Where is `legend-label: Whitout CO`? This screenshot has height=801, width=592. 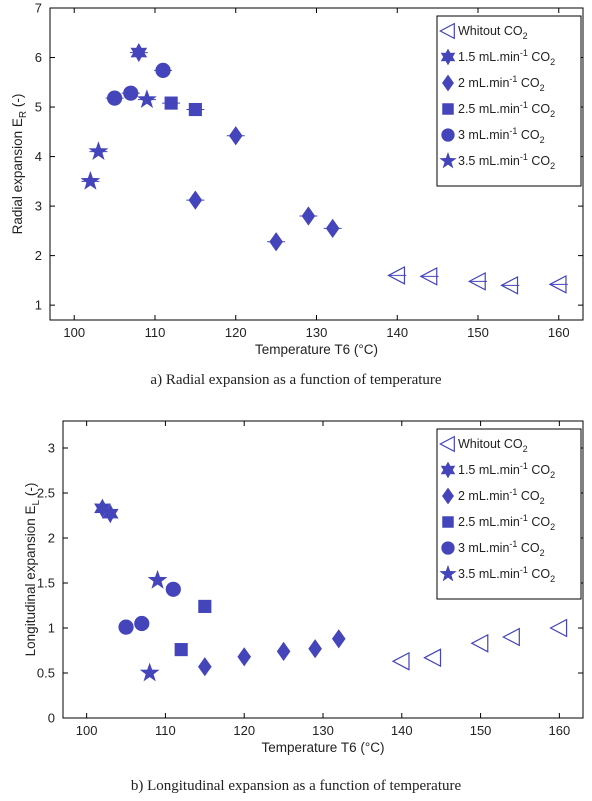 legend-label: Whitout CO is located at coordinates (490, 31).